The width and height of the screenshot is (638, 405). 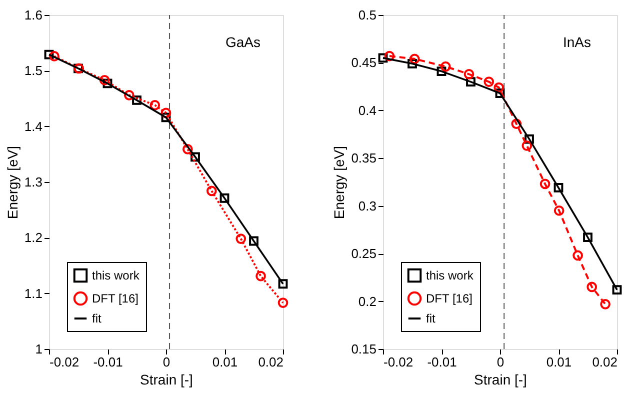 I want to click on y-tick-label: 0.35, so click(x=363, y=158).